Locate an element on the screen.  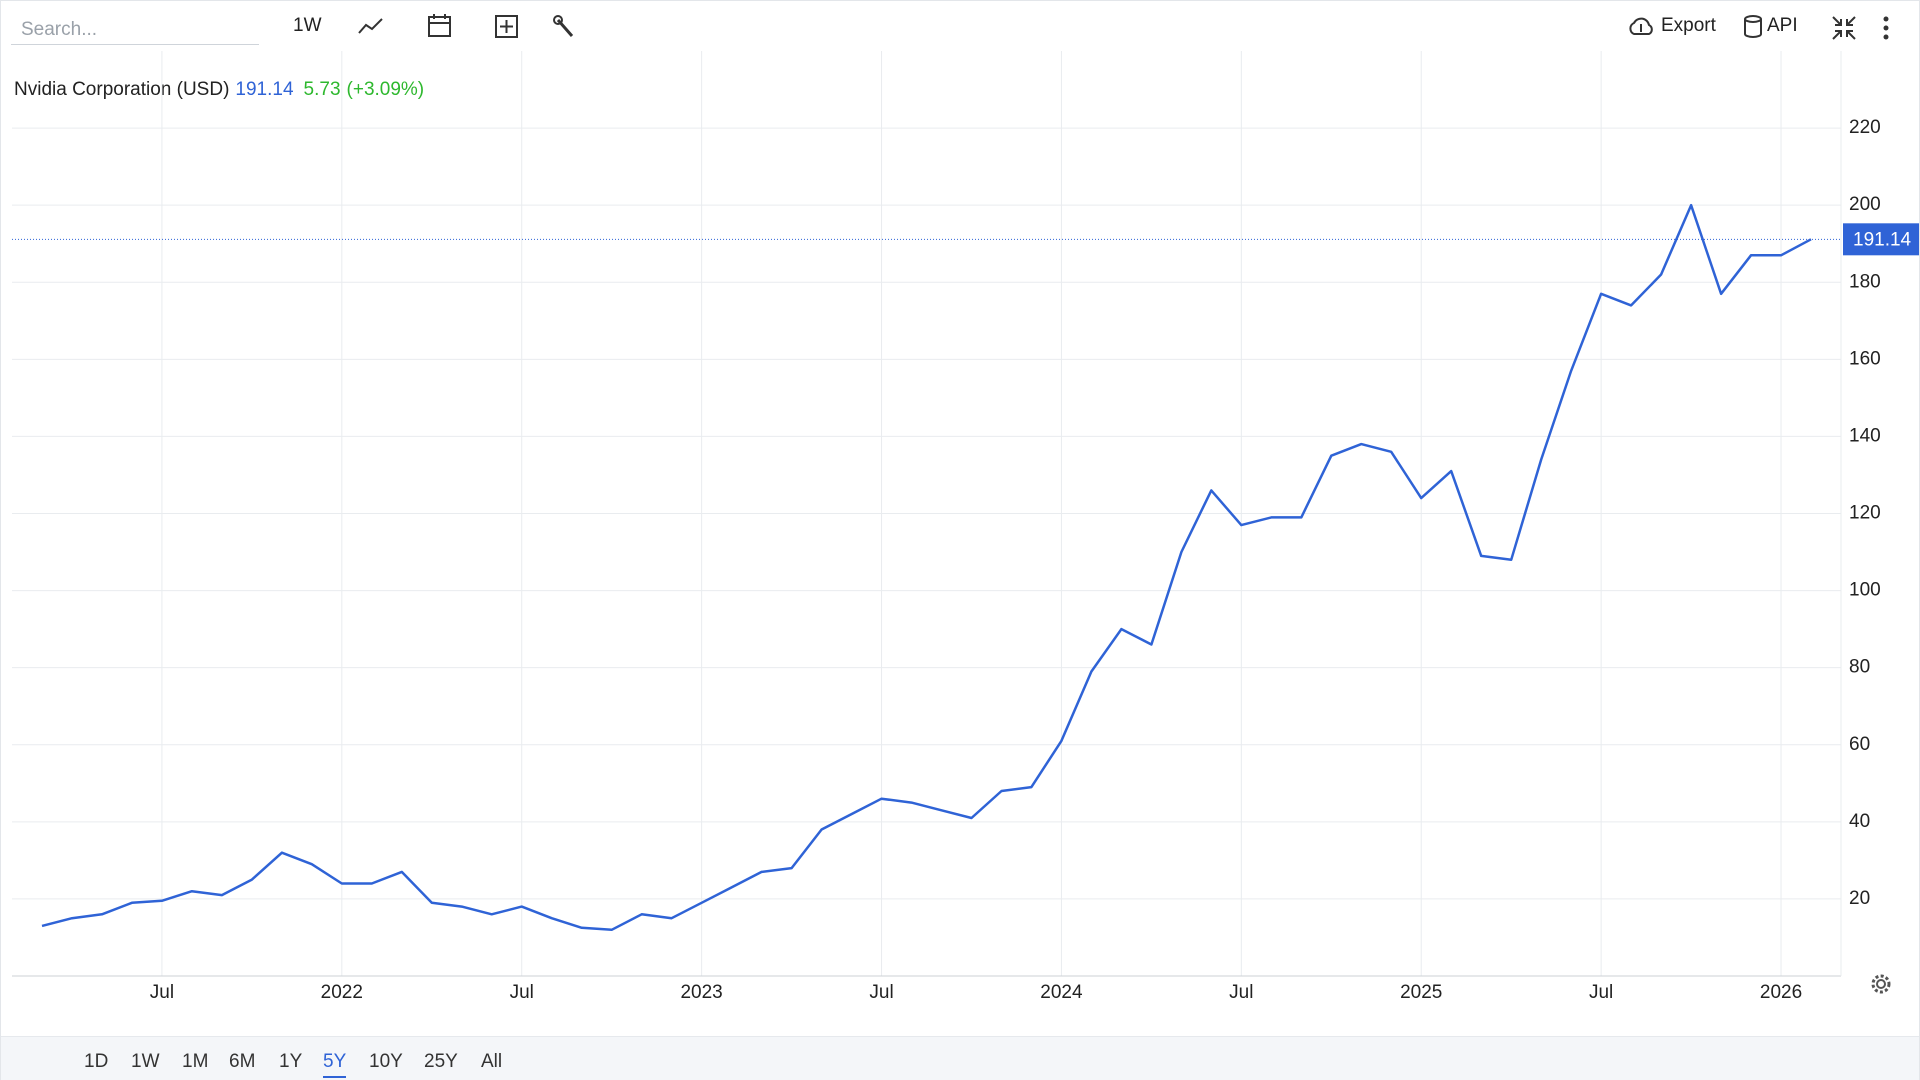
range-button: All is located at coordinates (492, 1061).